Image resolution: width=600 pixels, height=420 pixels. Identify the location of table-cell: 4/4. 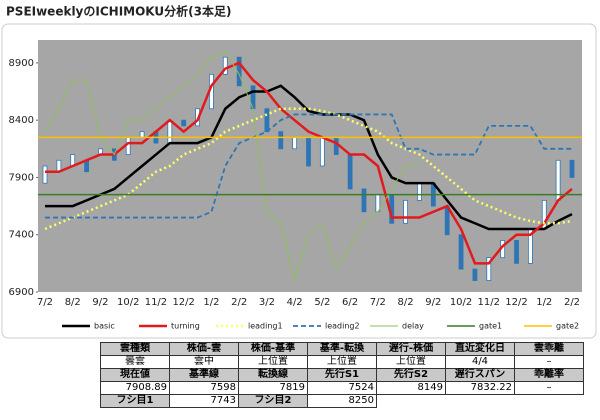
(480, 362).